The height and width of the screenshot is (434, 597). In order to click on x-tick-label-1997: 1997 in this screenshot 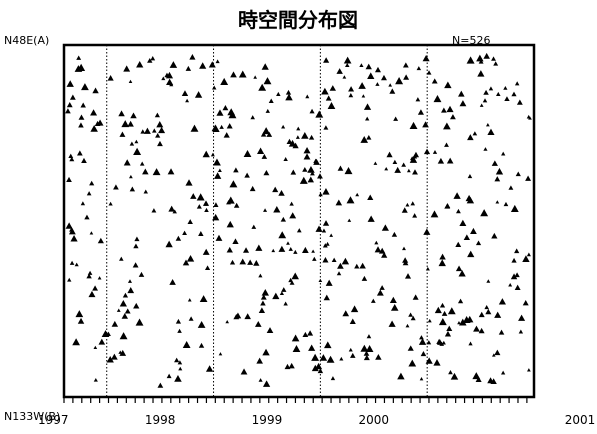, I will do `click(53, 420)`.